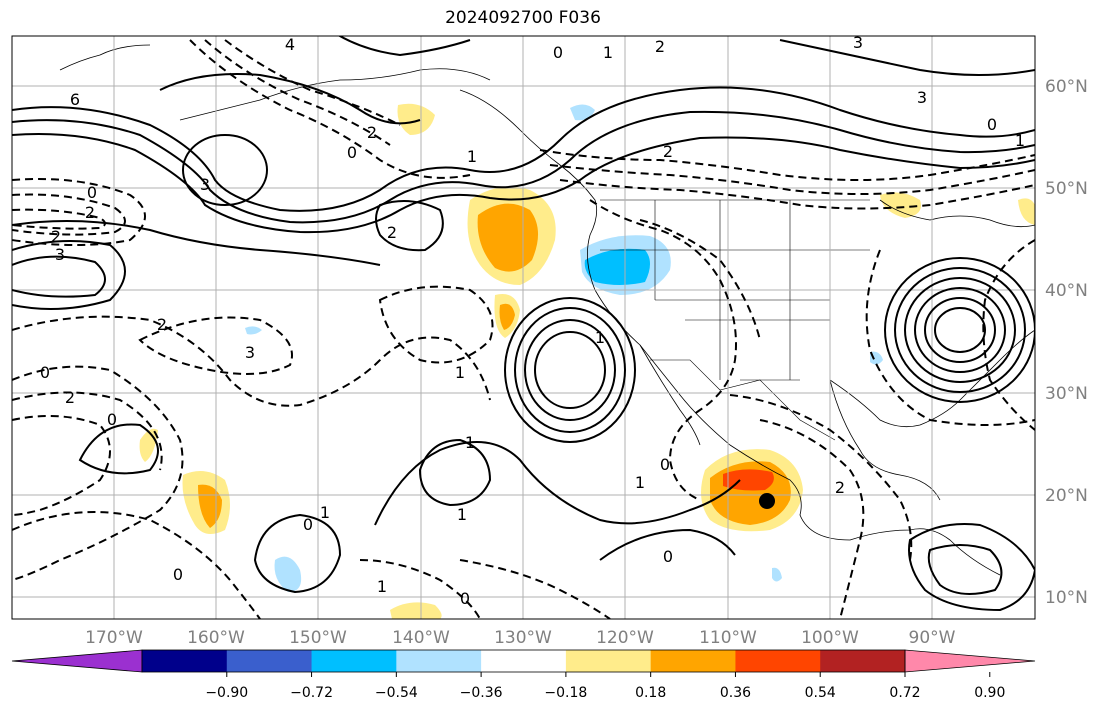  Describe the element at coordinates (481, 693) in the screenshot. I see `colorbar-tick-label: −0.36` at that location.